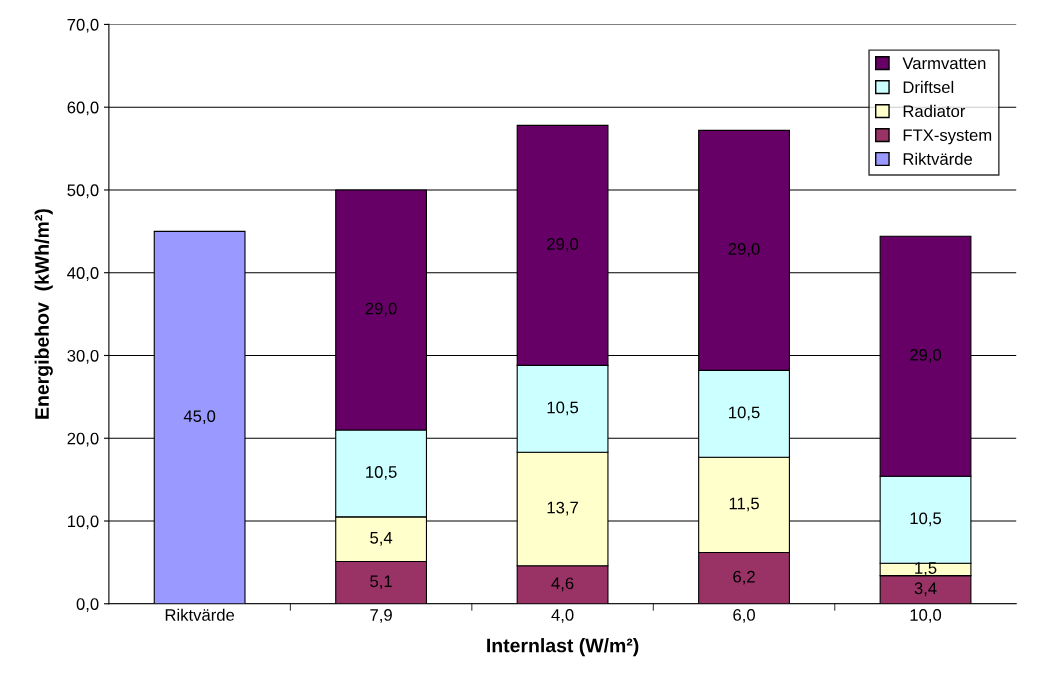 This screenshot has width=1037, height=698. I want to click on y-tick-label: 20,0, so click(83, 439).